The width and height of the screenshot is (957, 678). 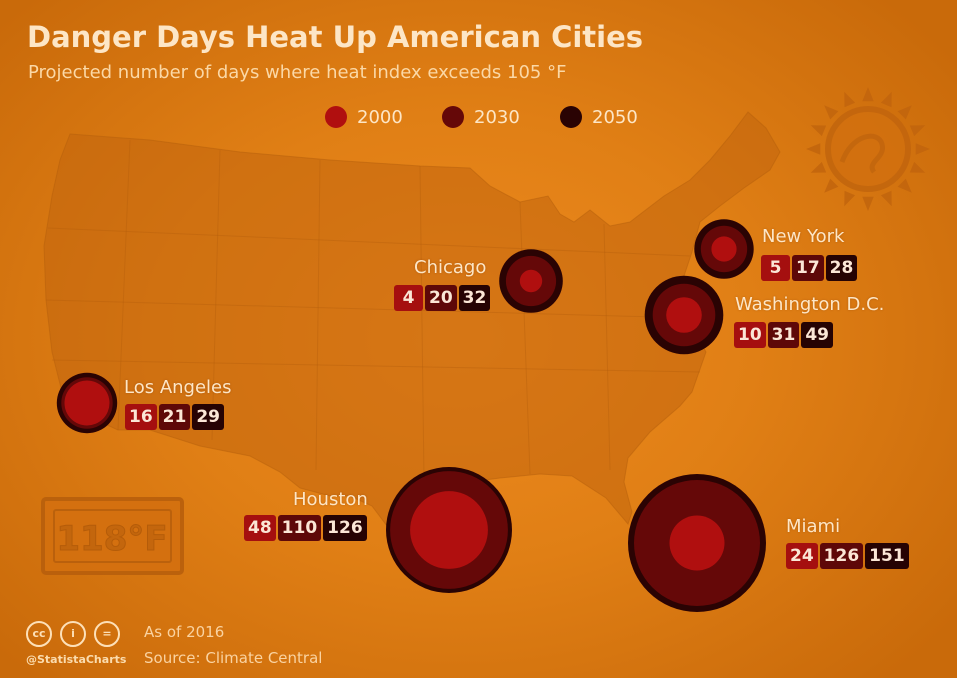 What do you see at coordinates (184, 632) in the screenshot?
I see `as-of-date: As of 2016` at bounding box center [184, 632].